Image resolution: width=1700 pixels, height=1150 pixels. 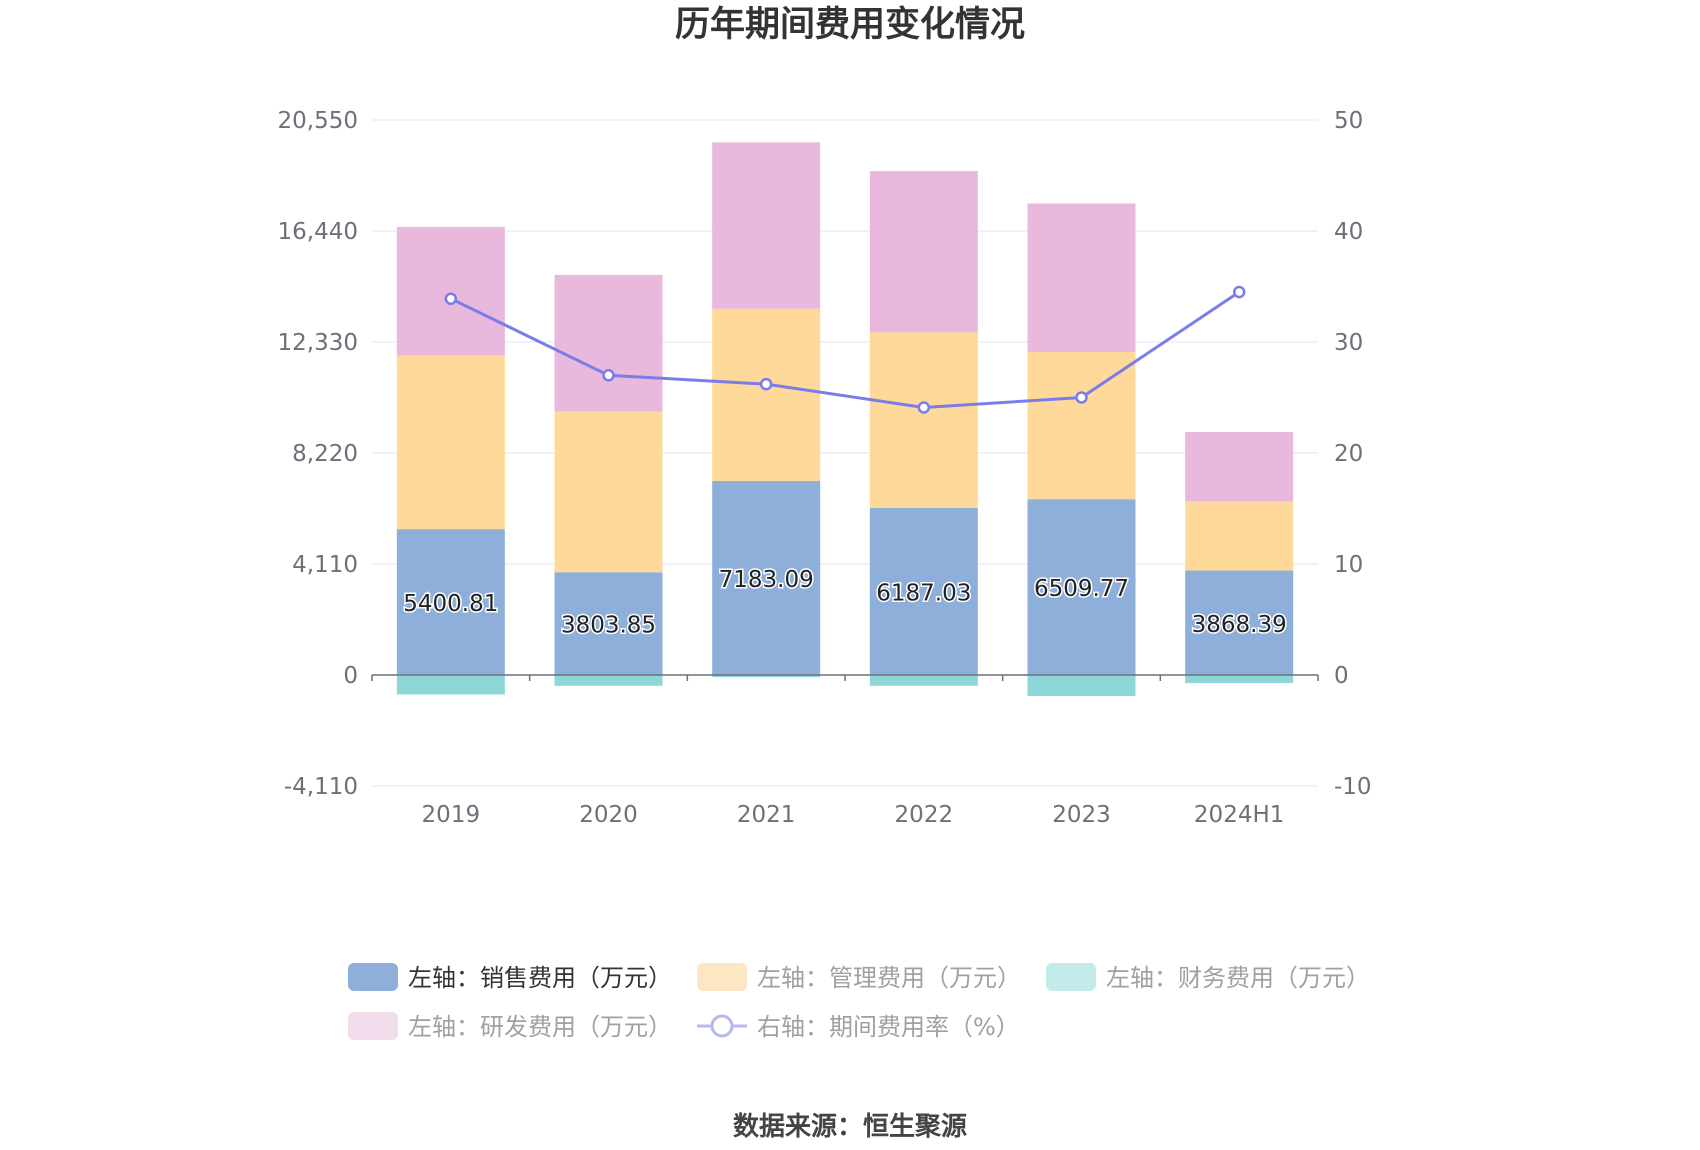 What do you see at coordinates (608, 815) in the screenshot?
I see `category-label: 2020` at bounding box center [608, 815].